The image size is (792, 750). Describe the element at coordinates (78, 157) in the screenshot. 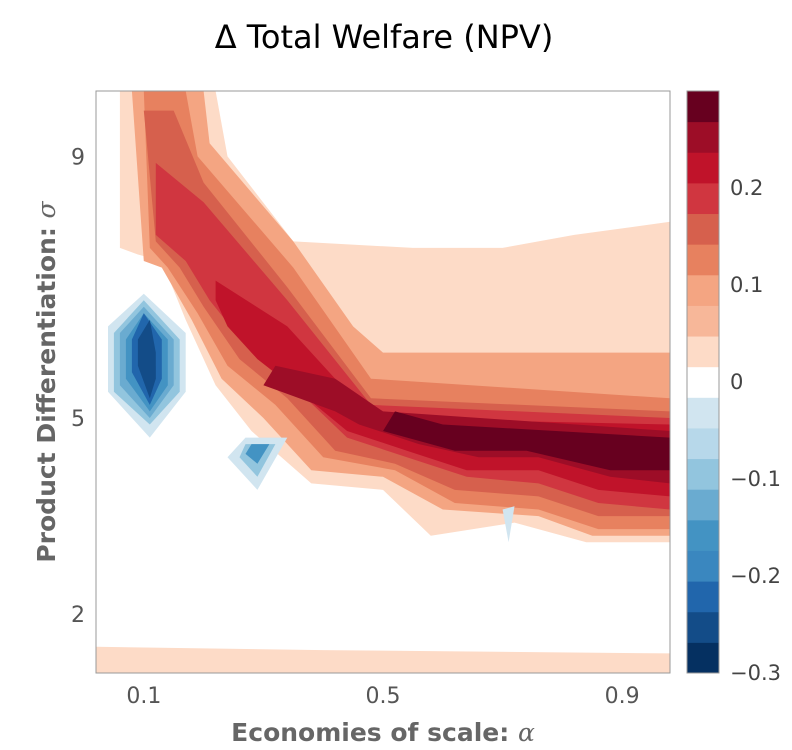

I see `y-tick-label: 9` at that location.